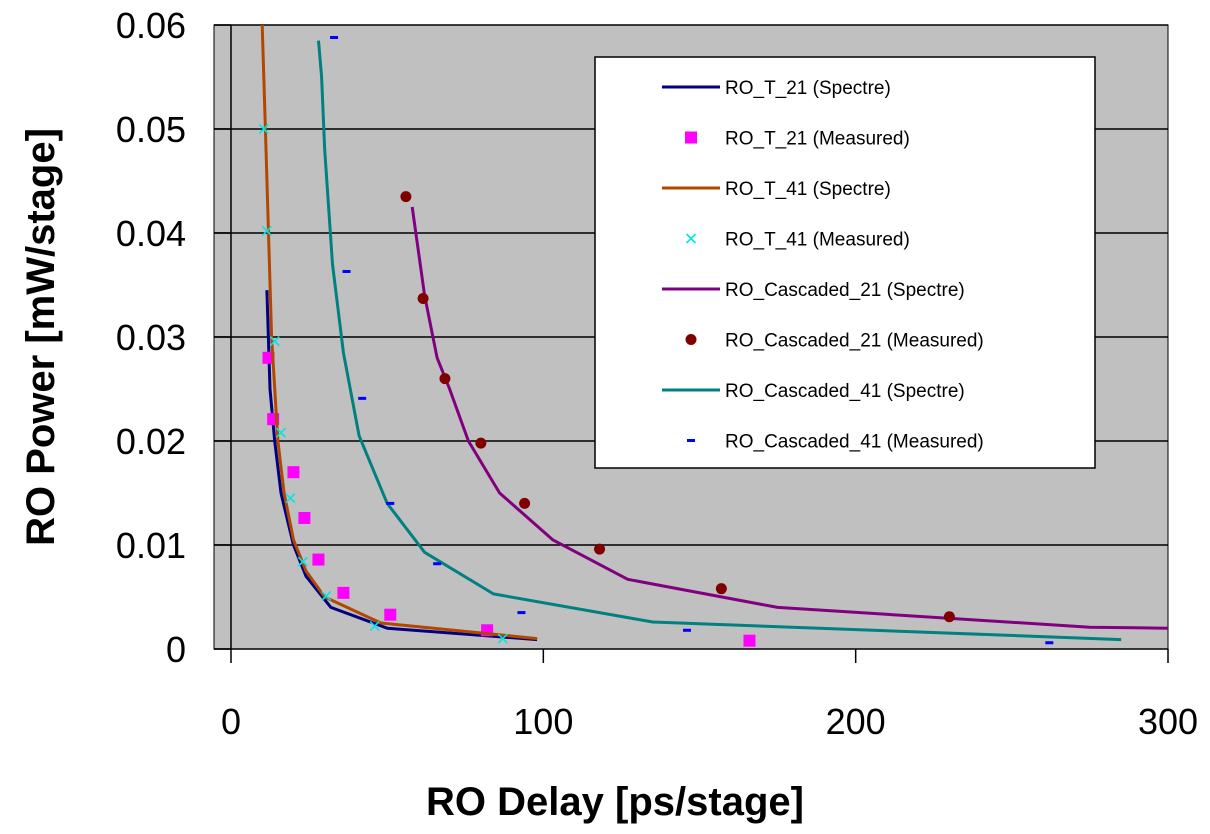 The width and height of the screenshot is (1210, 834). What do you see at coordinates (231, 721) in the screenshot?
I see `x-tick-label-0: 0` at bounding box center [231, 721].